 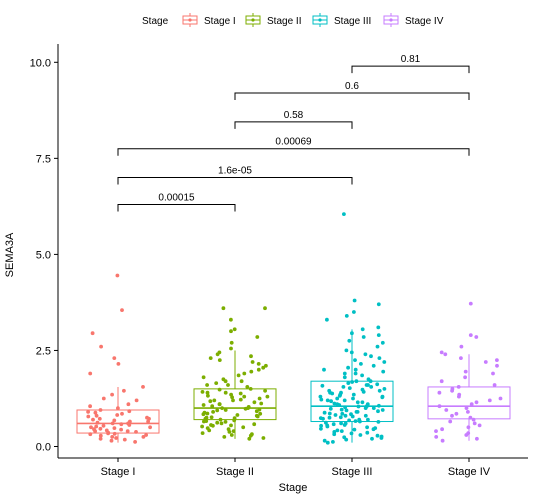 I want to click on bracket-line, so click(x=352, y=96).